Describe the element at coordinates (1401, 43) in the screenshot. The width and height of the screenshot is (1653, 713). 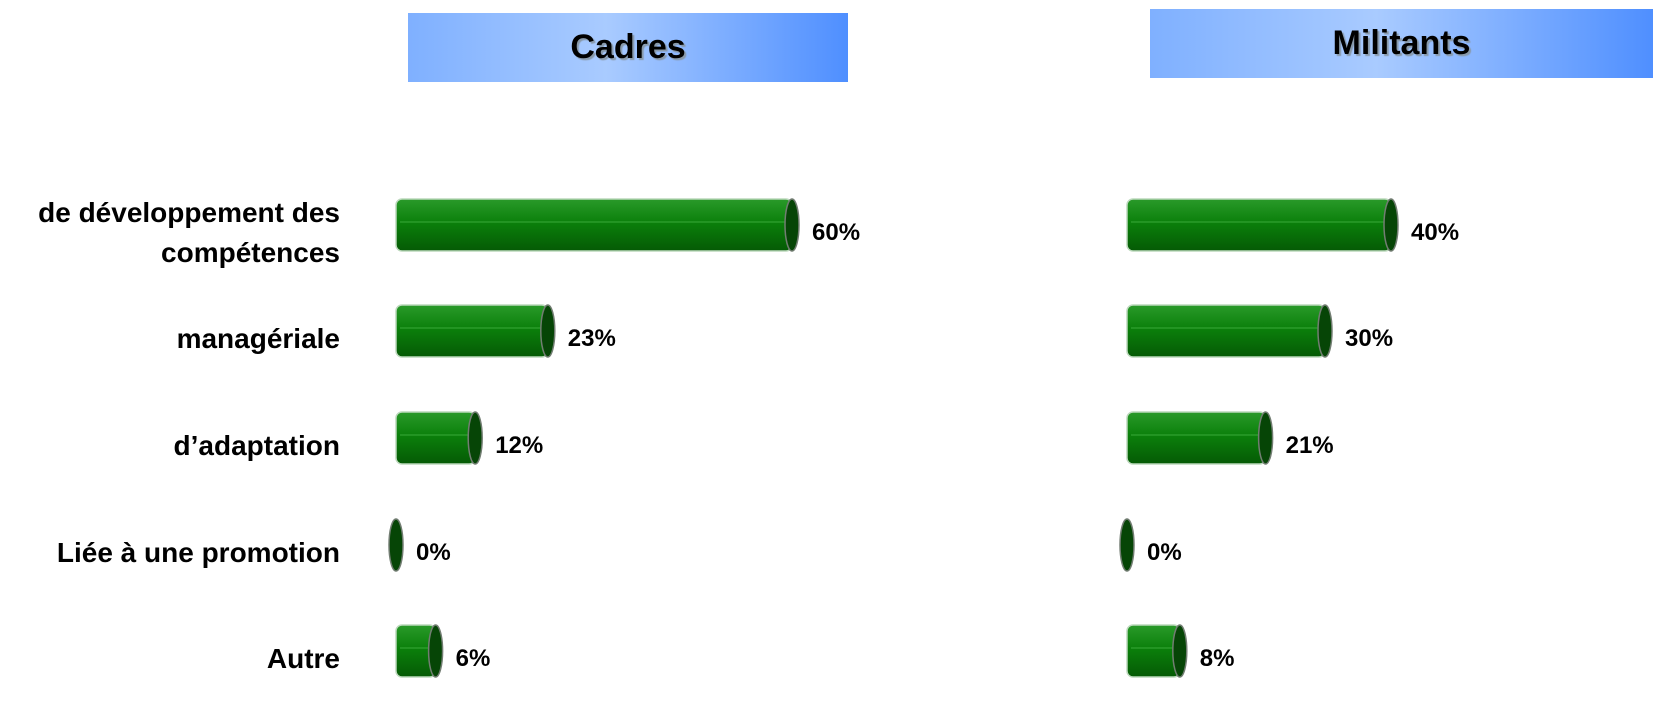
I see `chart-title: Militants` at that location.